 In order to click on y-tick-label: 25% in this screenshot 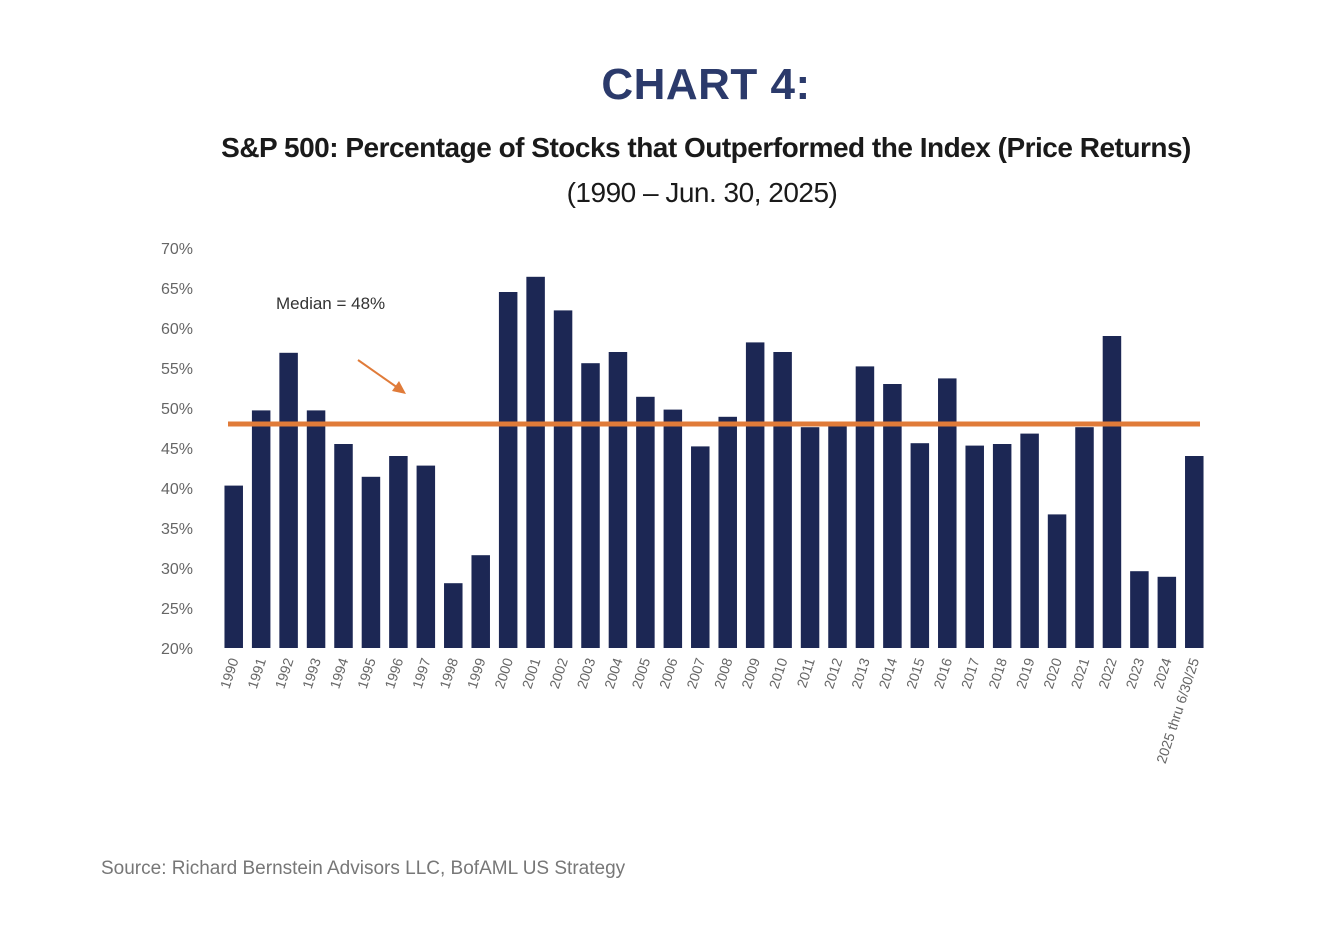, I will do `click(177, 609)`.